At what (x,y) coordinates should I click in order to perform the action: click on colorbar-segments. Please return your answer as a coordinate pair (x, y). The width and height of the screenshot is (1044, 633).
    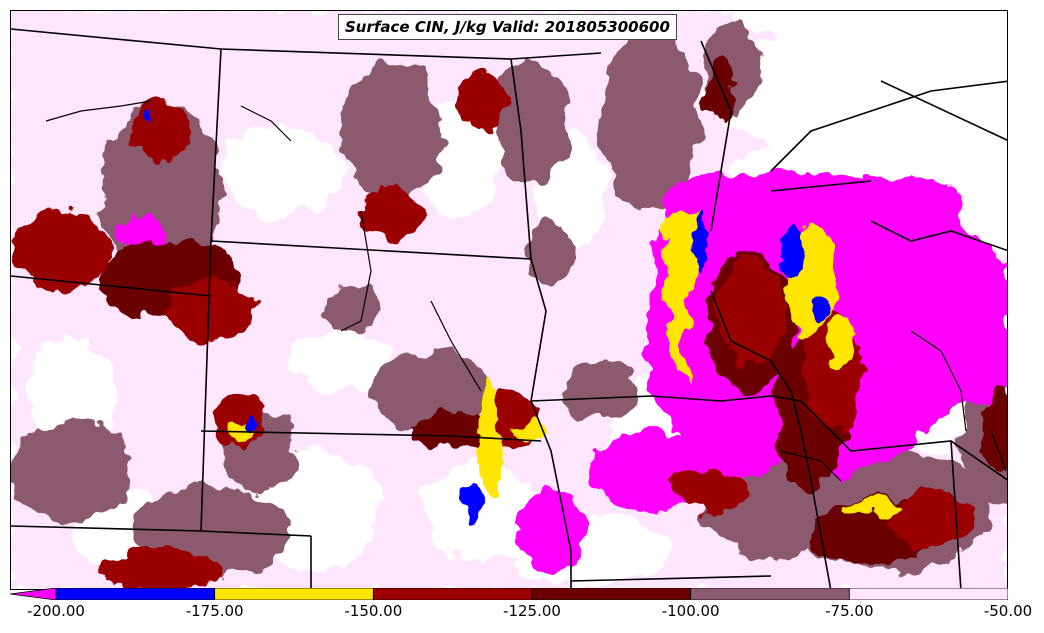
    Looking at the image, I should click on (509, 594).